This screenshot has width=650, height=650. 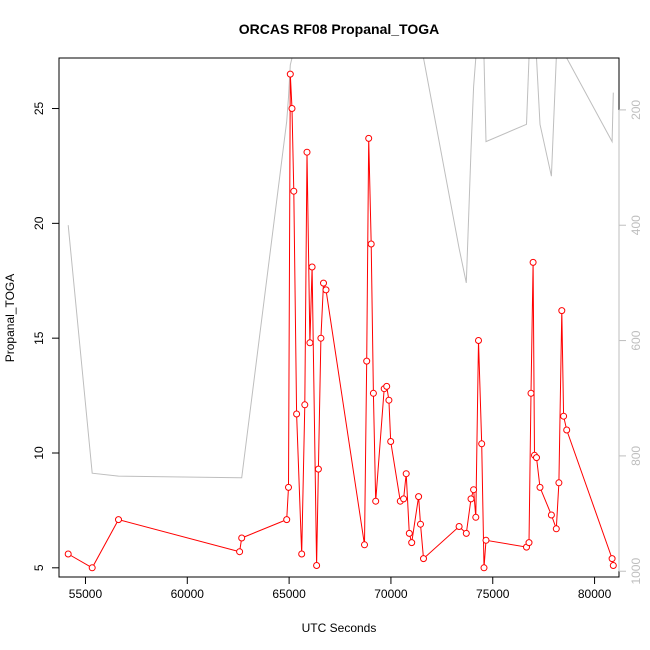 What do you see at coordinates (86, 594) in the screenshot?
I see `x-tick-label: 55000` at bounding box center [86, 594].